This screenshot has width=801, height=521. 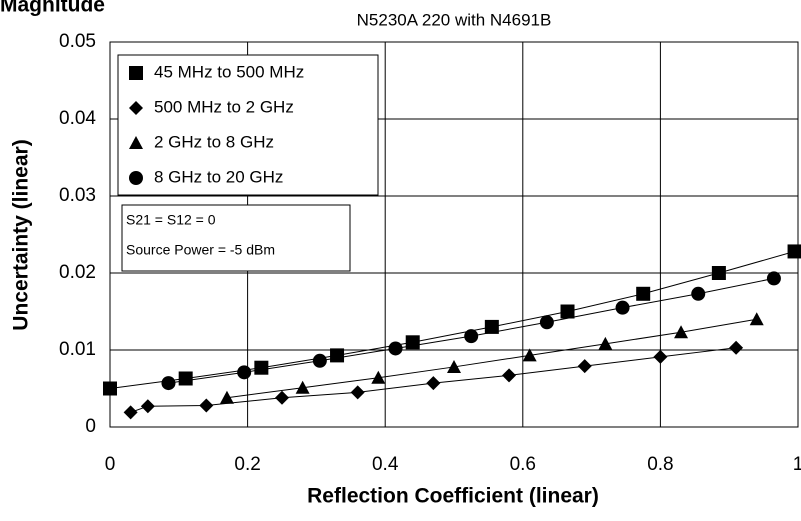 What do you see at coordinates (110, 464) in the screenshot?
I see `x-tick-label: 0` at bounding box center [110, 464].